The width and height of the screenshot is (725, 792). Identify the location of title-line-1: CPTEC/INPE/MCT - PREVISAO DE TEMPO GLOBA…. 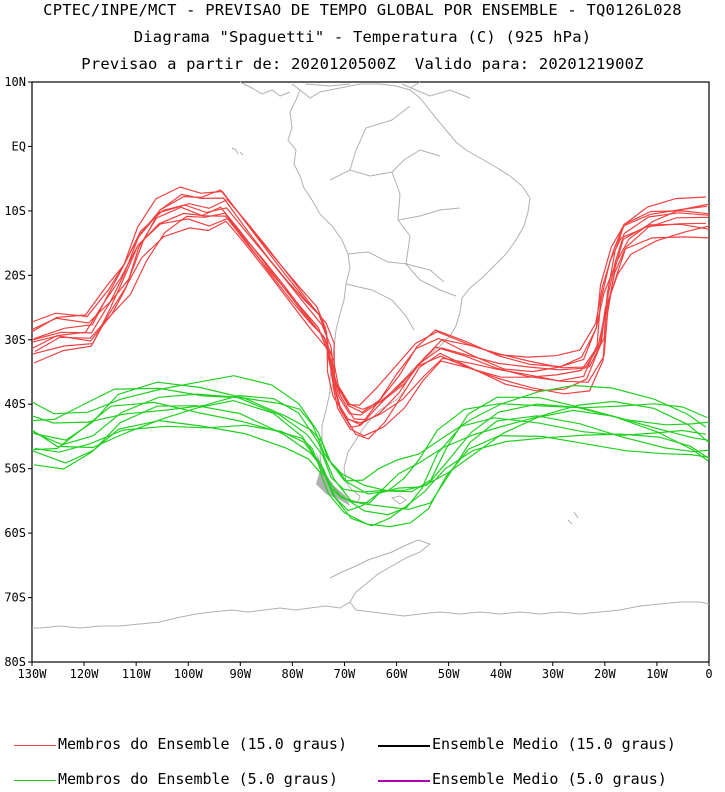
(362, 10).